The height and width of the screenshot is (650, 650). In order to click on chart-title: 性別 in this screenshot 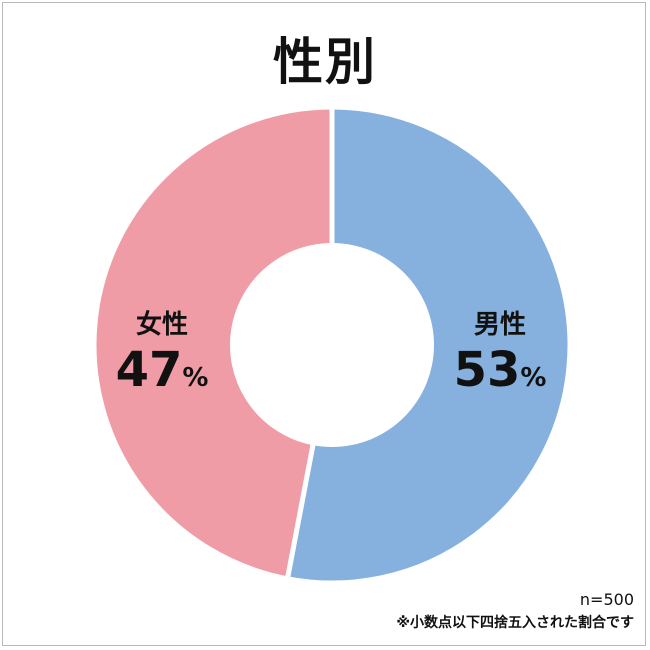, I will do `click(325, 62)`.